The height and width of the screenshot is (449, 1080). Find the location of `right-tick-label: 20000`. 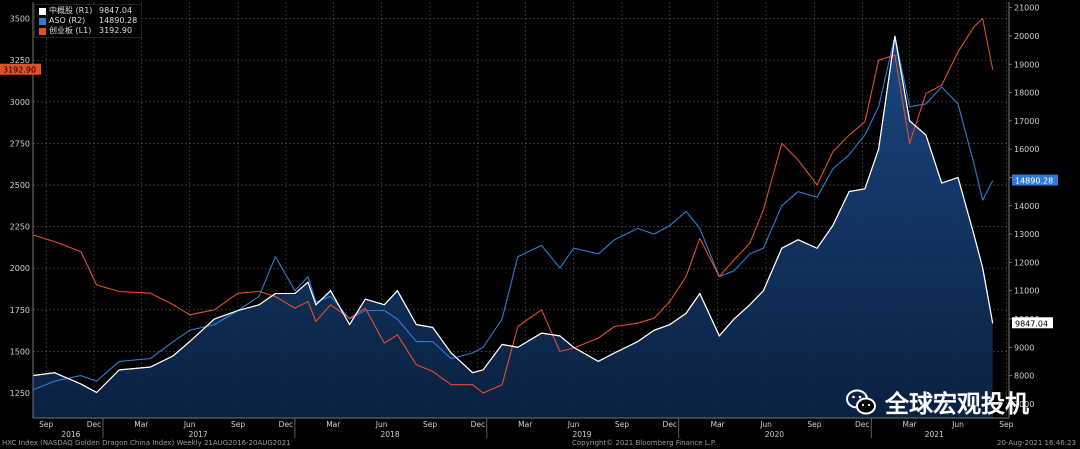

right-tick-label: 20000 is located at coordinates (1026, 36).